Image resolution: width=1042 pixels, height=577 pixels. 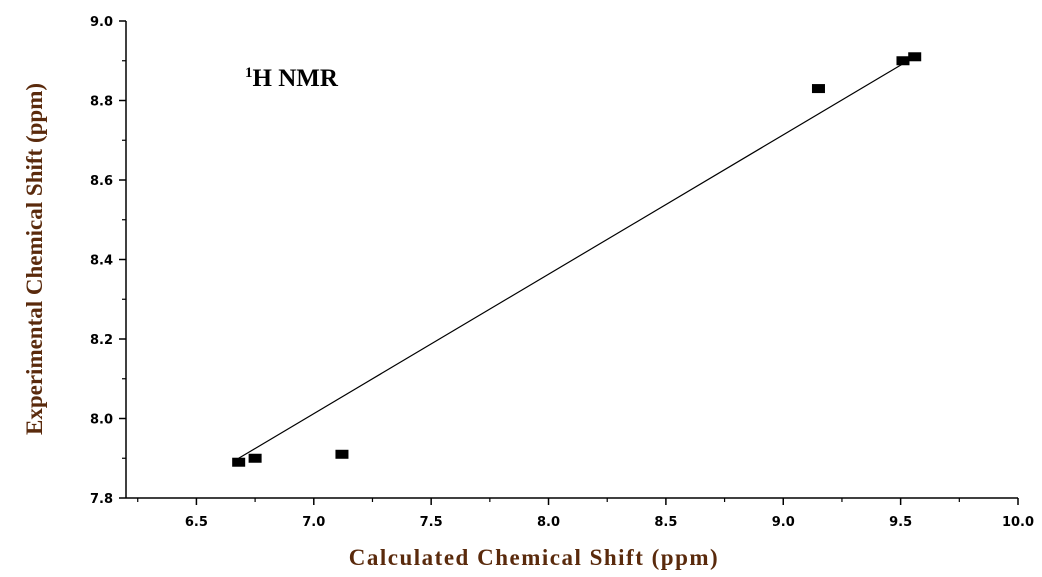 What do you see at coordinates (101, 340) in the screenshot?
I see `y-tick-label: 8.2` at bounding box center [101, 340].